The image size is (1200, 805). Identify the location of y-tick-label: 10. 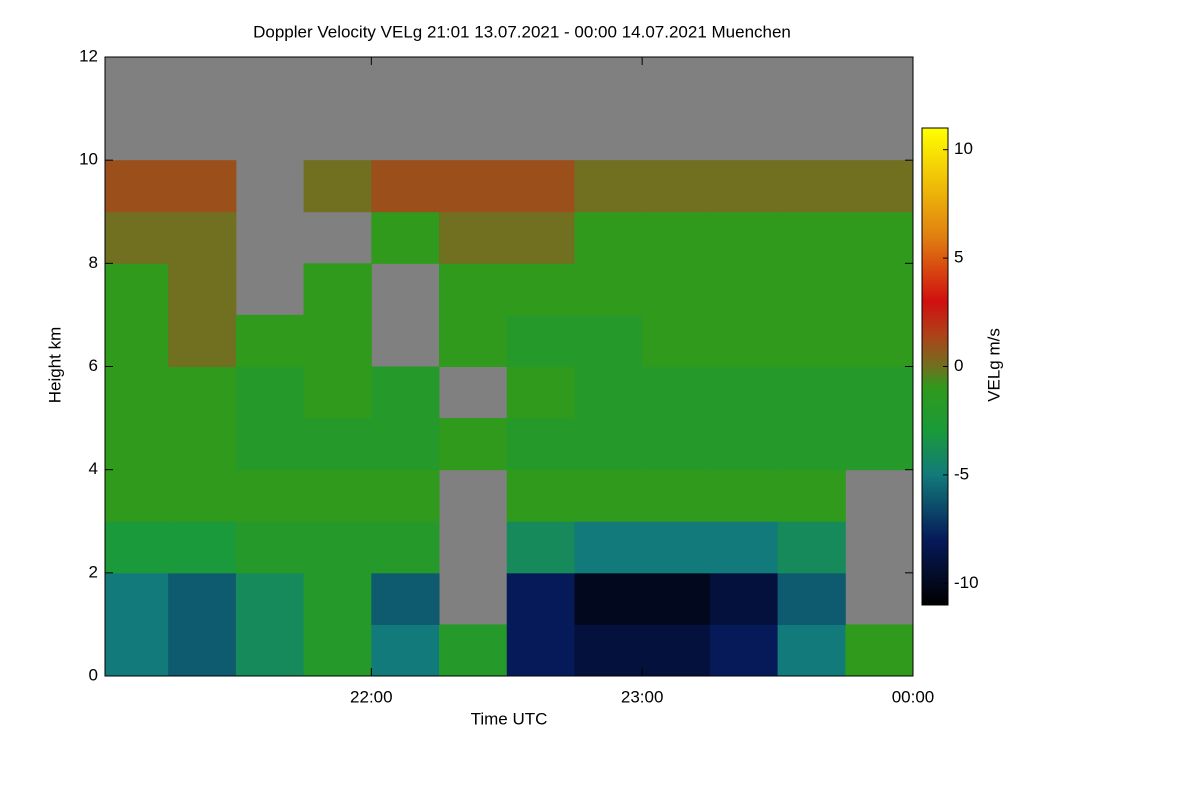
(88, 159).